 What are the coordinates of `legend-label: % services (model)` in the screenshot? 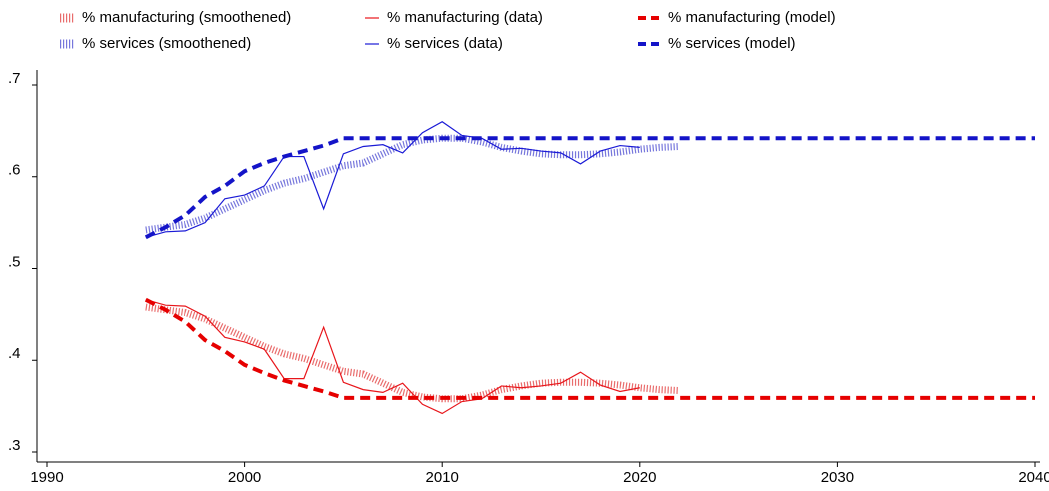 It's located at (732, 43).